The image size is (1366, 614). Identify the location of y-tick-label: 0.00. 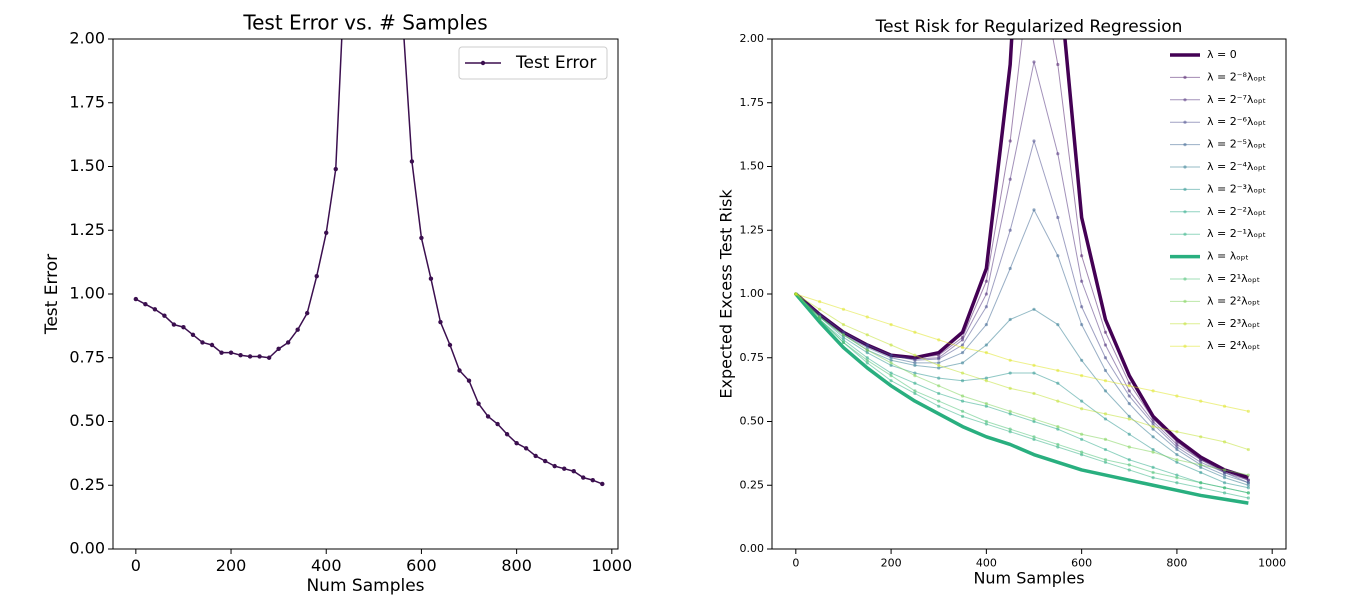
(87, 548).